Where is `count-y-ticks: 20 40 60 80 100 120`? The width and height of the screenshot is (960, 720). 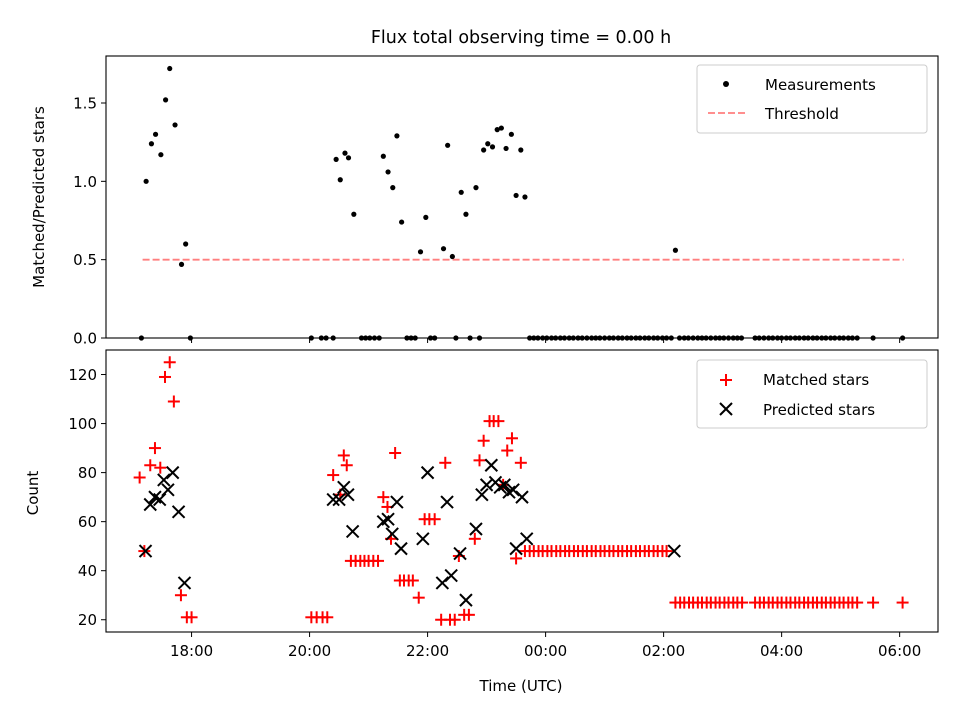
count-y-ticks: 20 40 60 80 100 120 is located at coordinates (87, 497).